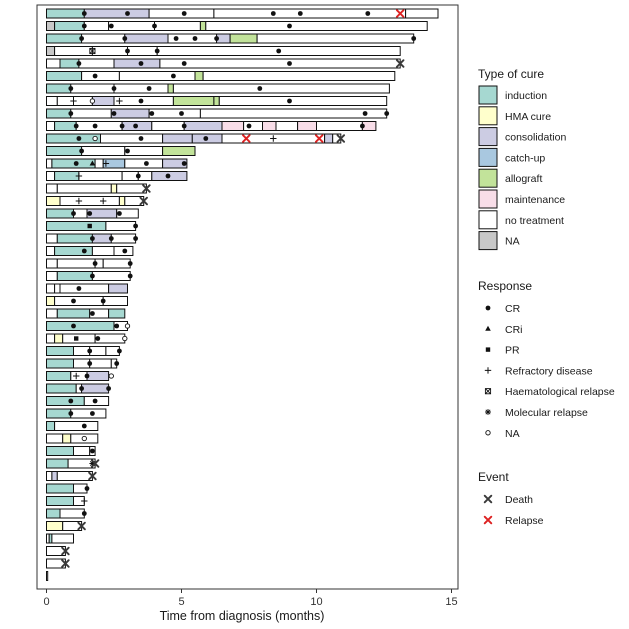 This screenshot has height=629, width=629. Describe the element at coordinates (122, 201) in the screenshot. I see `segment-hma` at that location.